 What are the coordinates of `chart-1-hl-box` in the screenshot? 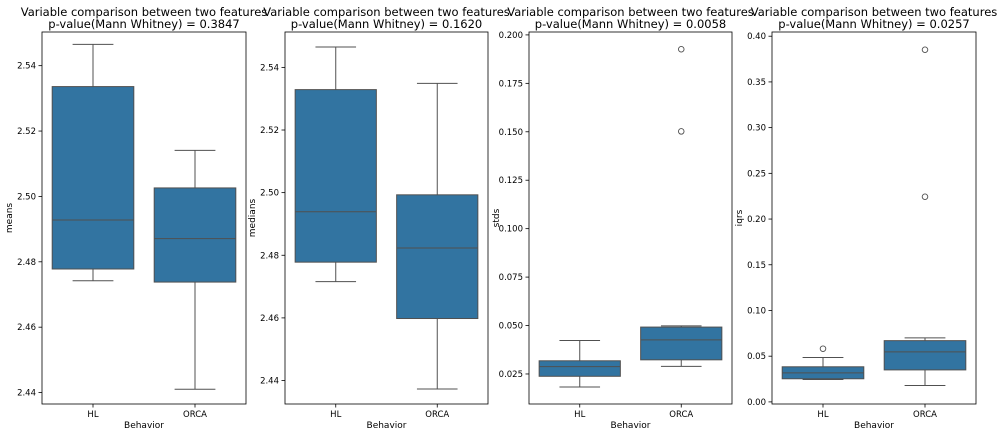 It's located at (93, 178).